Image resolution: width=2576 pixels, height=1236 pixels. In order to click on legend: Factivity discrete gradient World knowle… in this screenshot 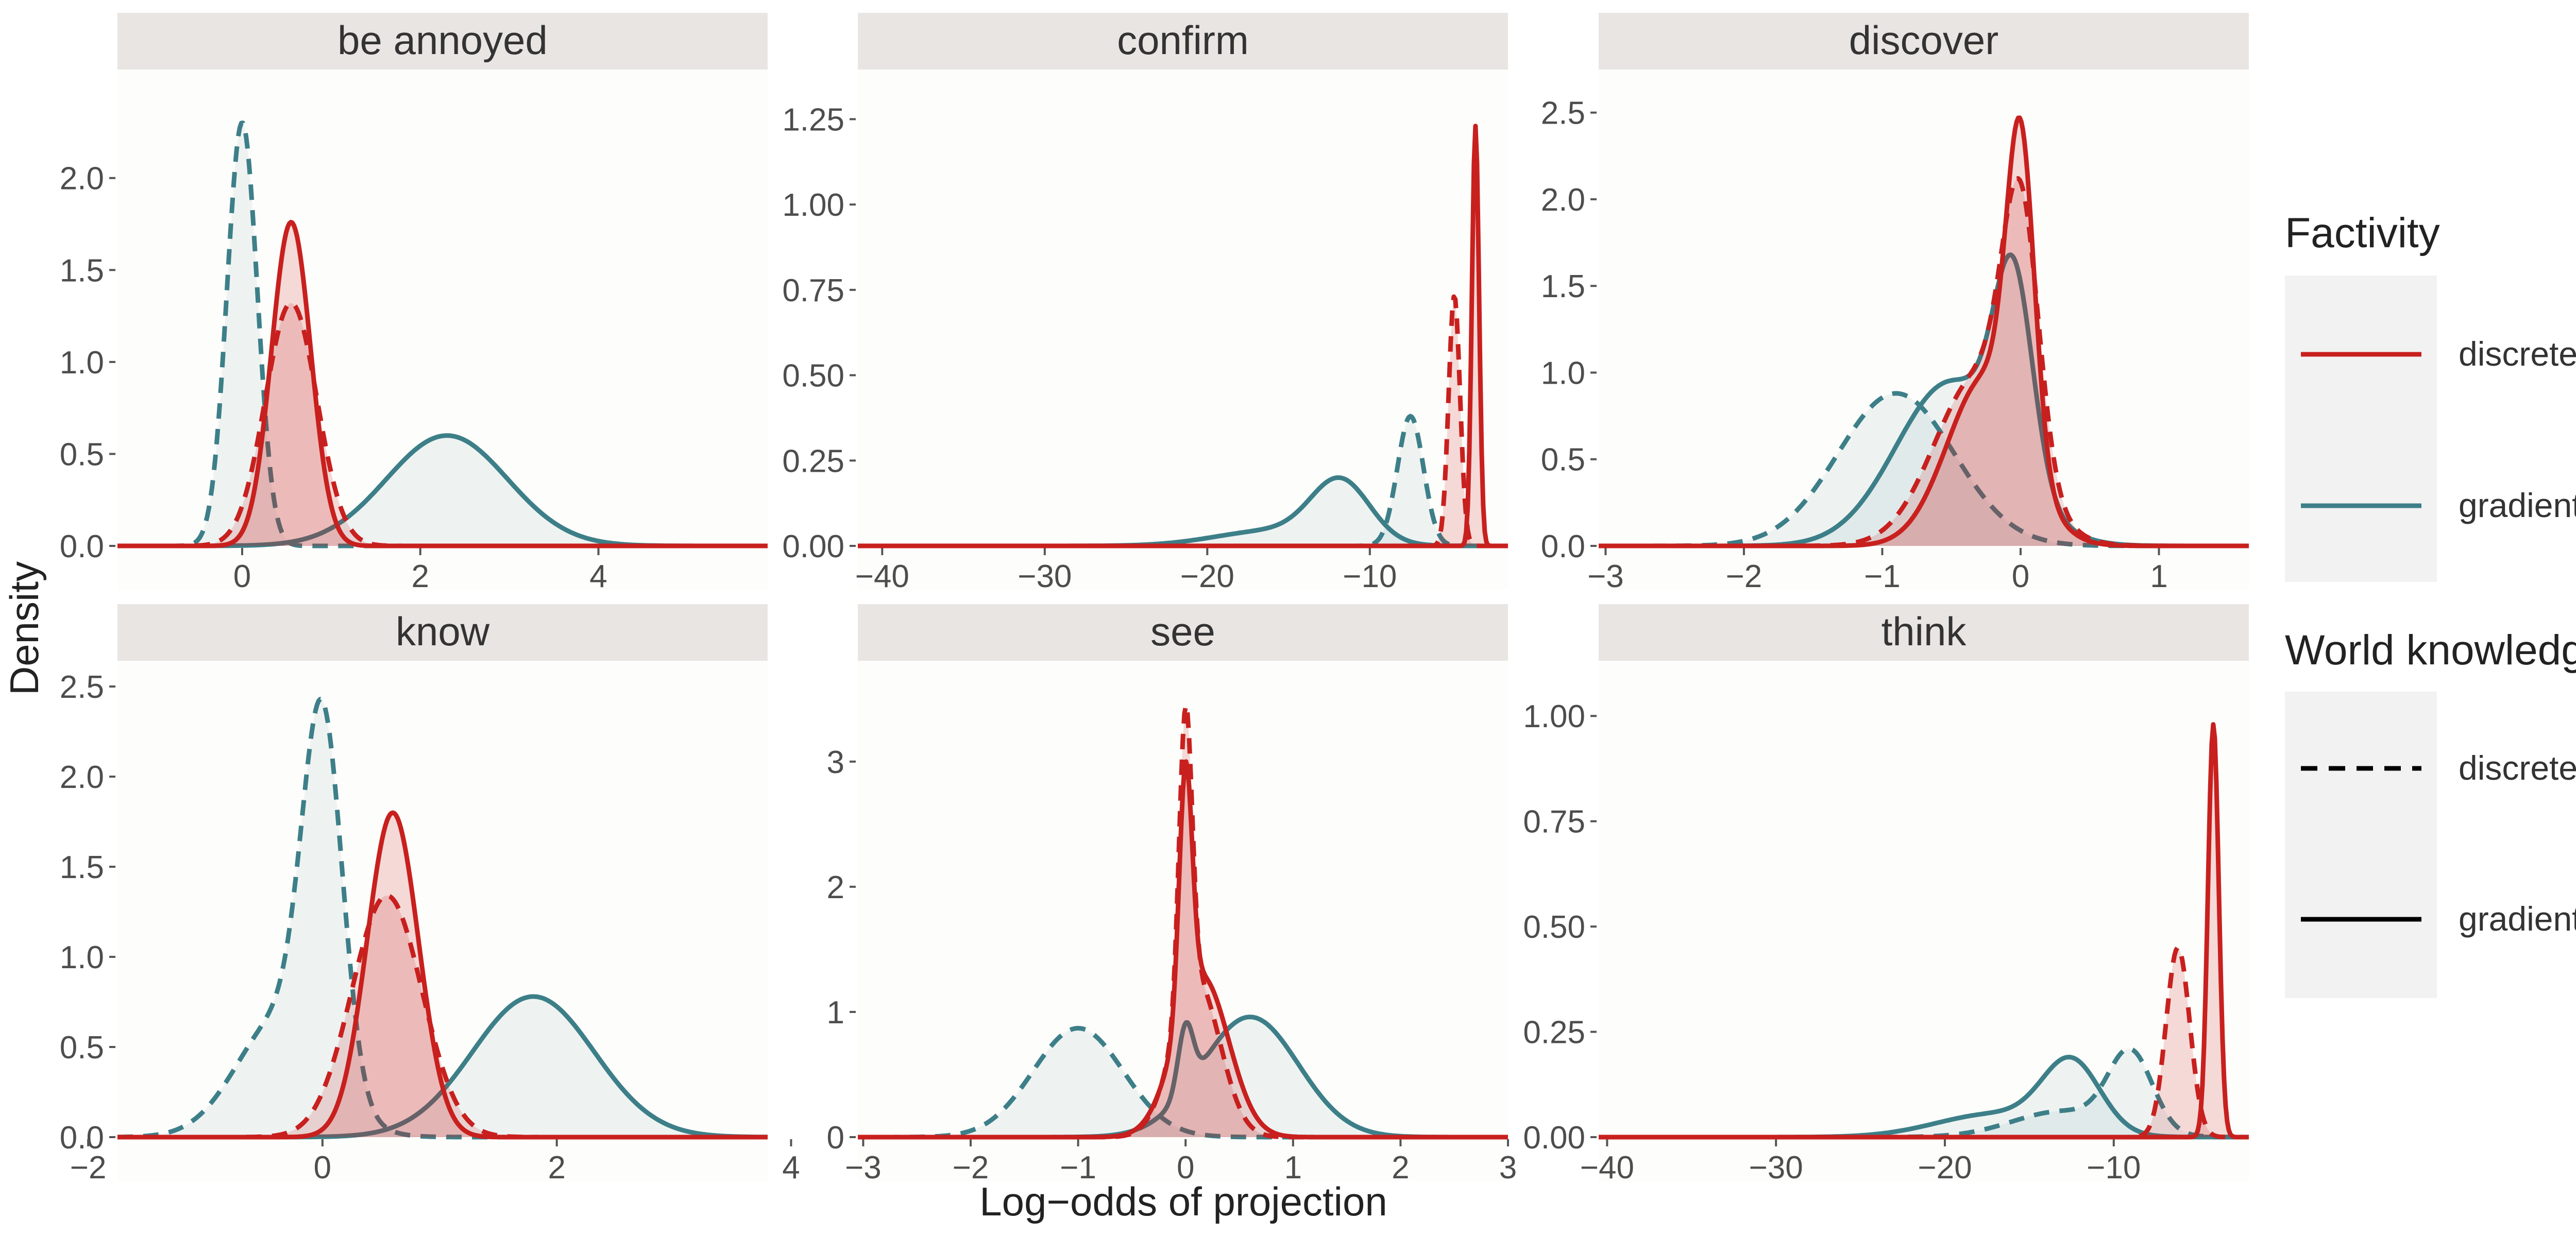, I will do `click(2430, 604)`.